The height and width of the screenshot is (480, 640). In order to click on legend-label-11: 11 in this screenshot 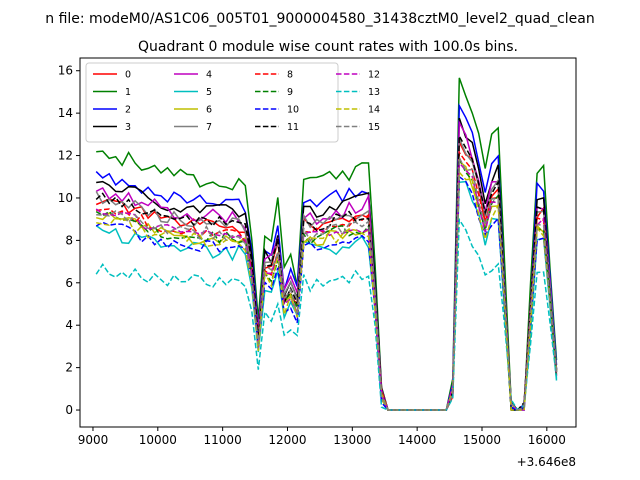, I will do `click(293, 127)`.